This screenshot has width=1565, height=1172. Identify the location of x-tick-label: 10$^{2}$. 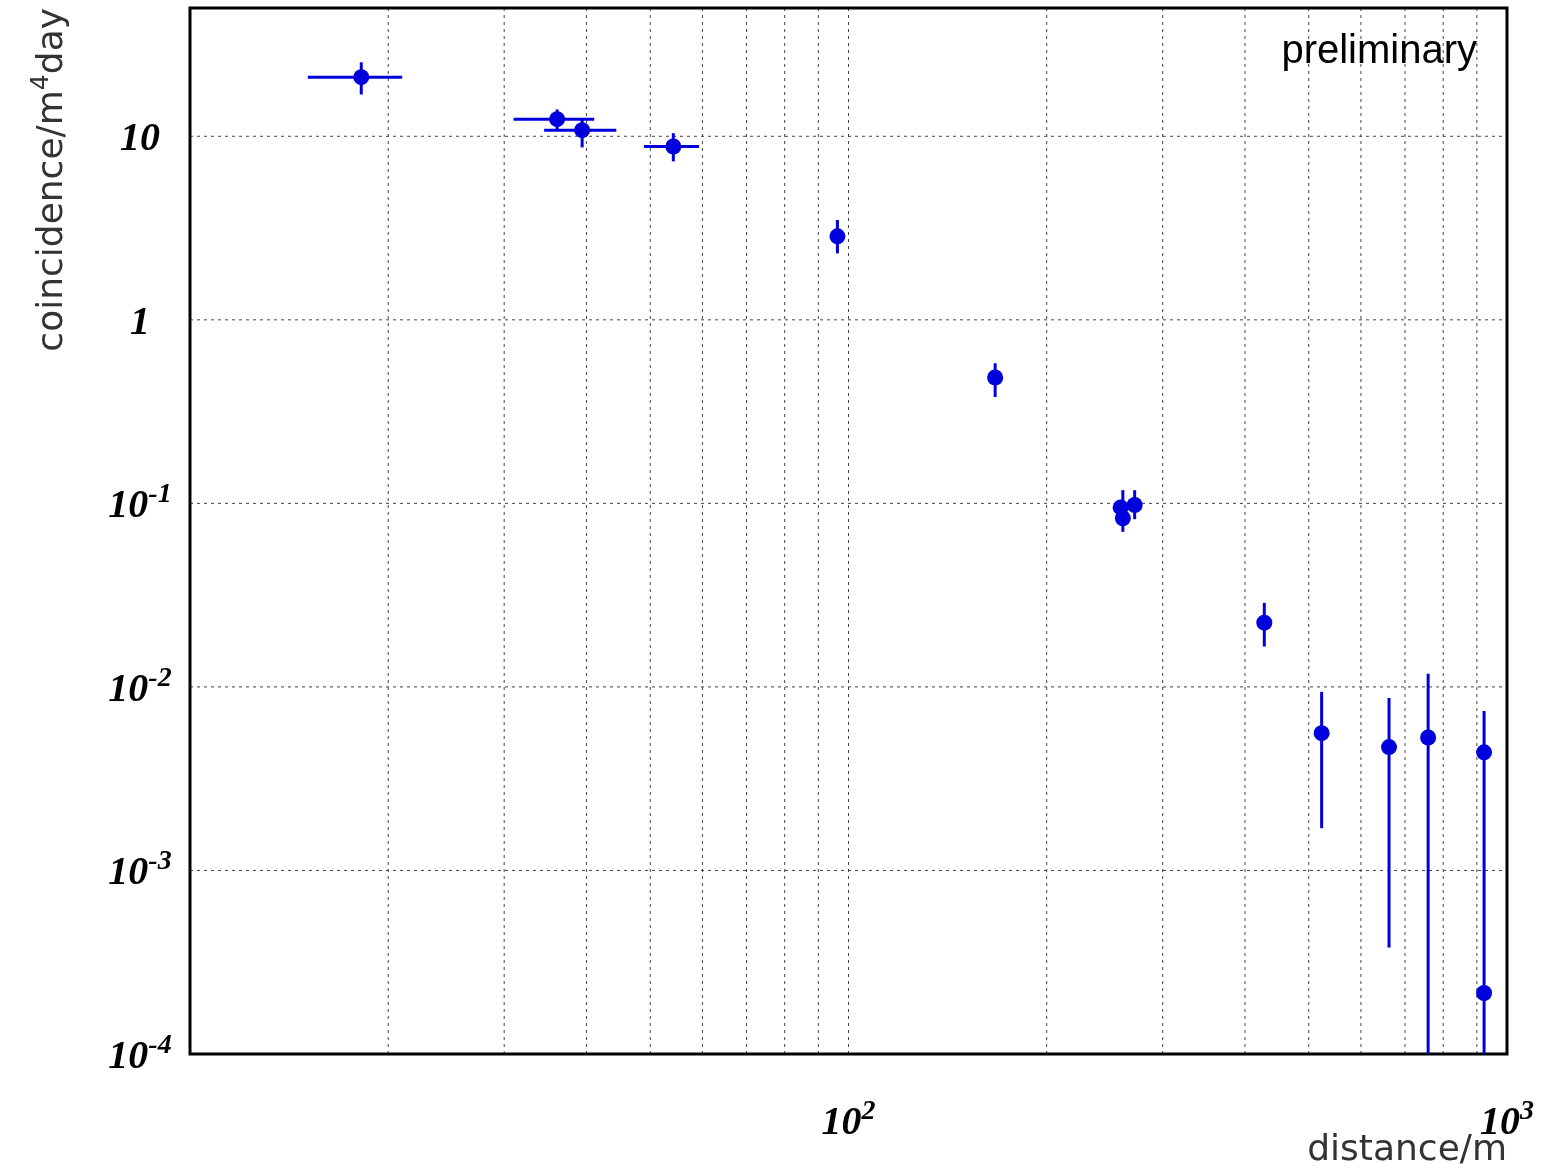
(848, 1118).